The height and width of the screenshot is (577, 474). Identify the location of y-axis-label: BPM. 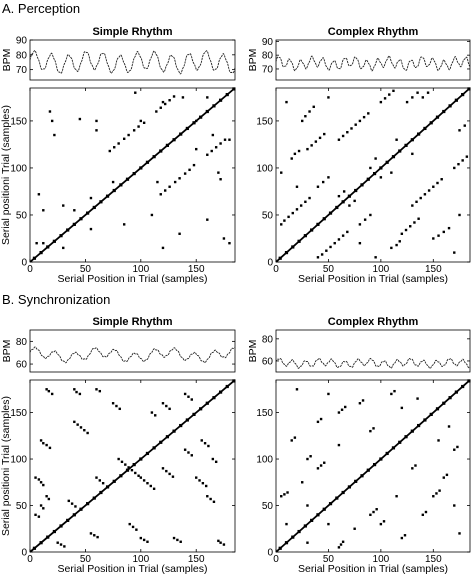
(253, 60).